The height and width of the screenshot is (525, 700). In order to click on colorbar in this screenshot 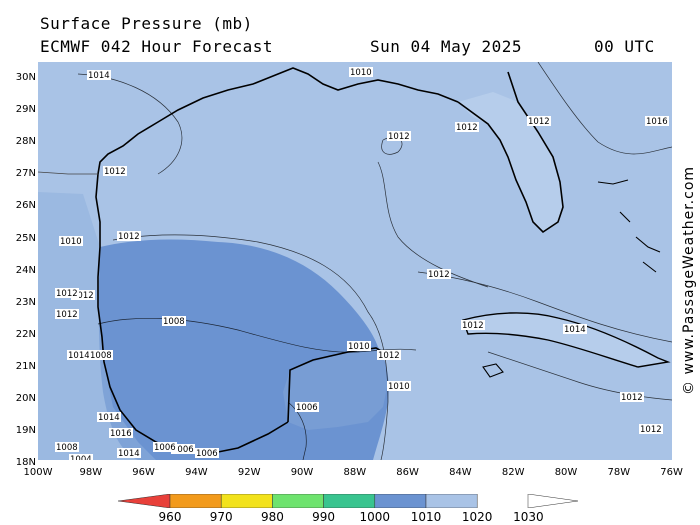, I will do `click(348, 501)`.